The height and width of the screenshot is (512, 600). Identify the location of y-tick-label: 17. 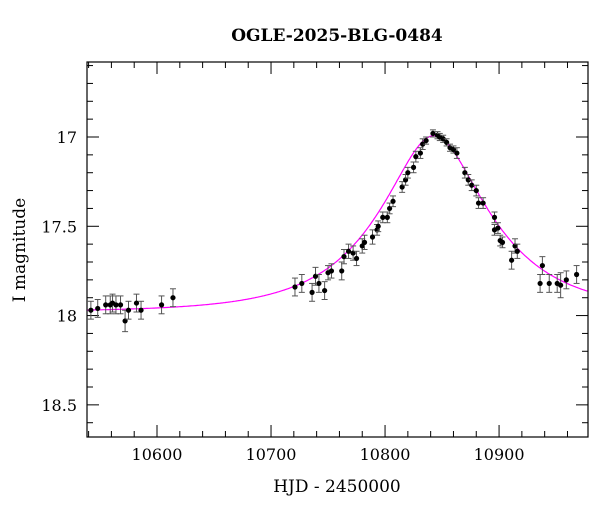
(67, 137).